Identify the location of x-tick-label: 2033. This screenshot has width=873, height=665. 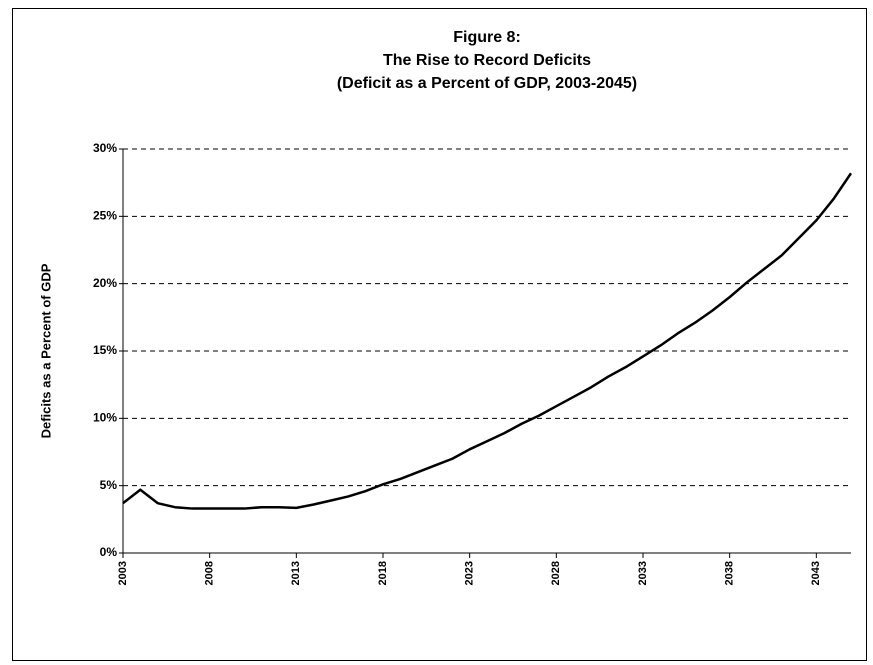
(643, 573).